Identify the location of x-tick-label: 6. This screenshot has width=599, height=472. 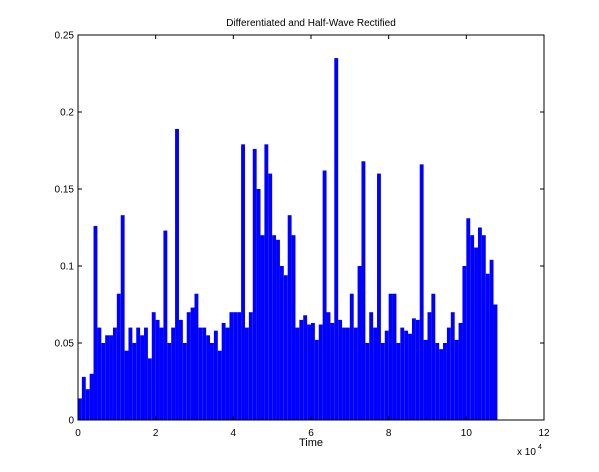
(311, 433).